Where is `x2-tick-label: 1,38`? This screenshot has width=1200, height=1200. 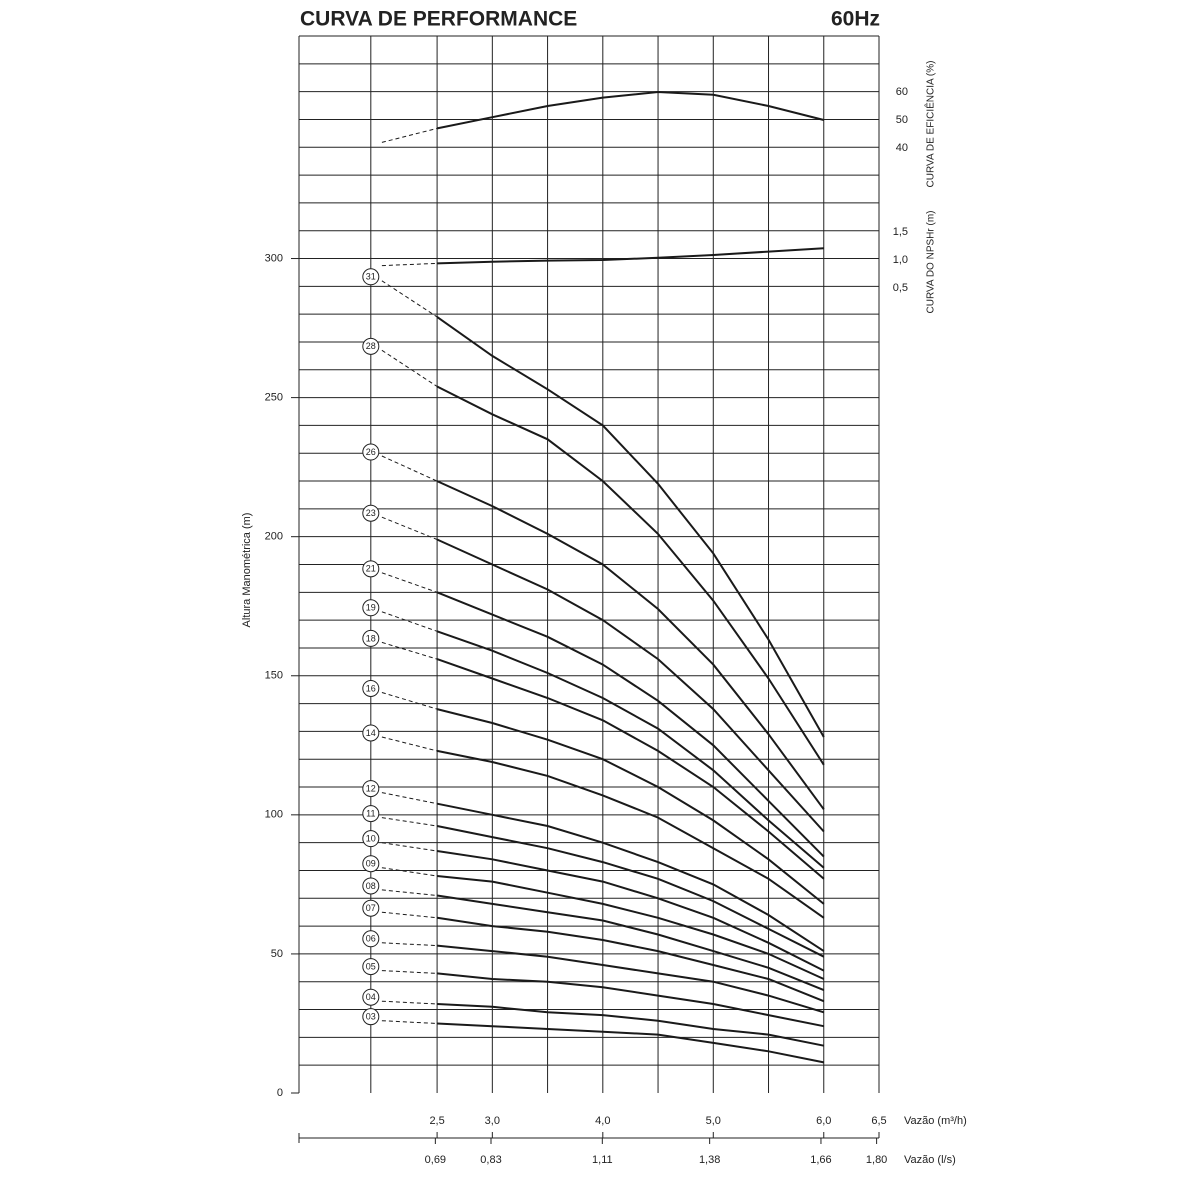
x2-tick-label: 1,38 is located at coordinates (709, 1160).